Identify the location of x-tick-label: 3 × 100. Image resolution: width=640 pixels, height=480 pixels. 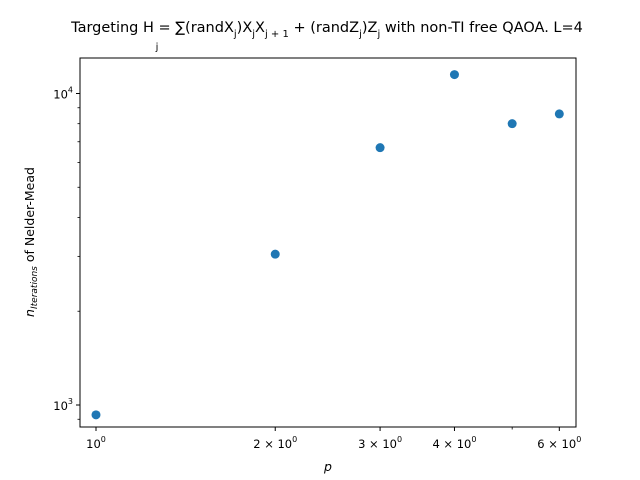
(380, 443).